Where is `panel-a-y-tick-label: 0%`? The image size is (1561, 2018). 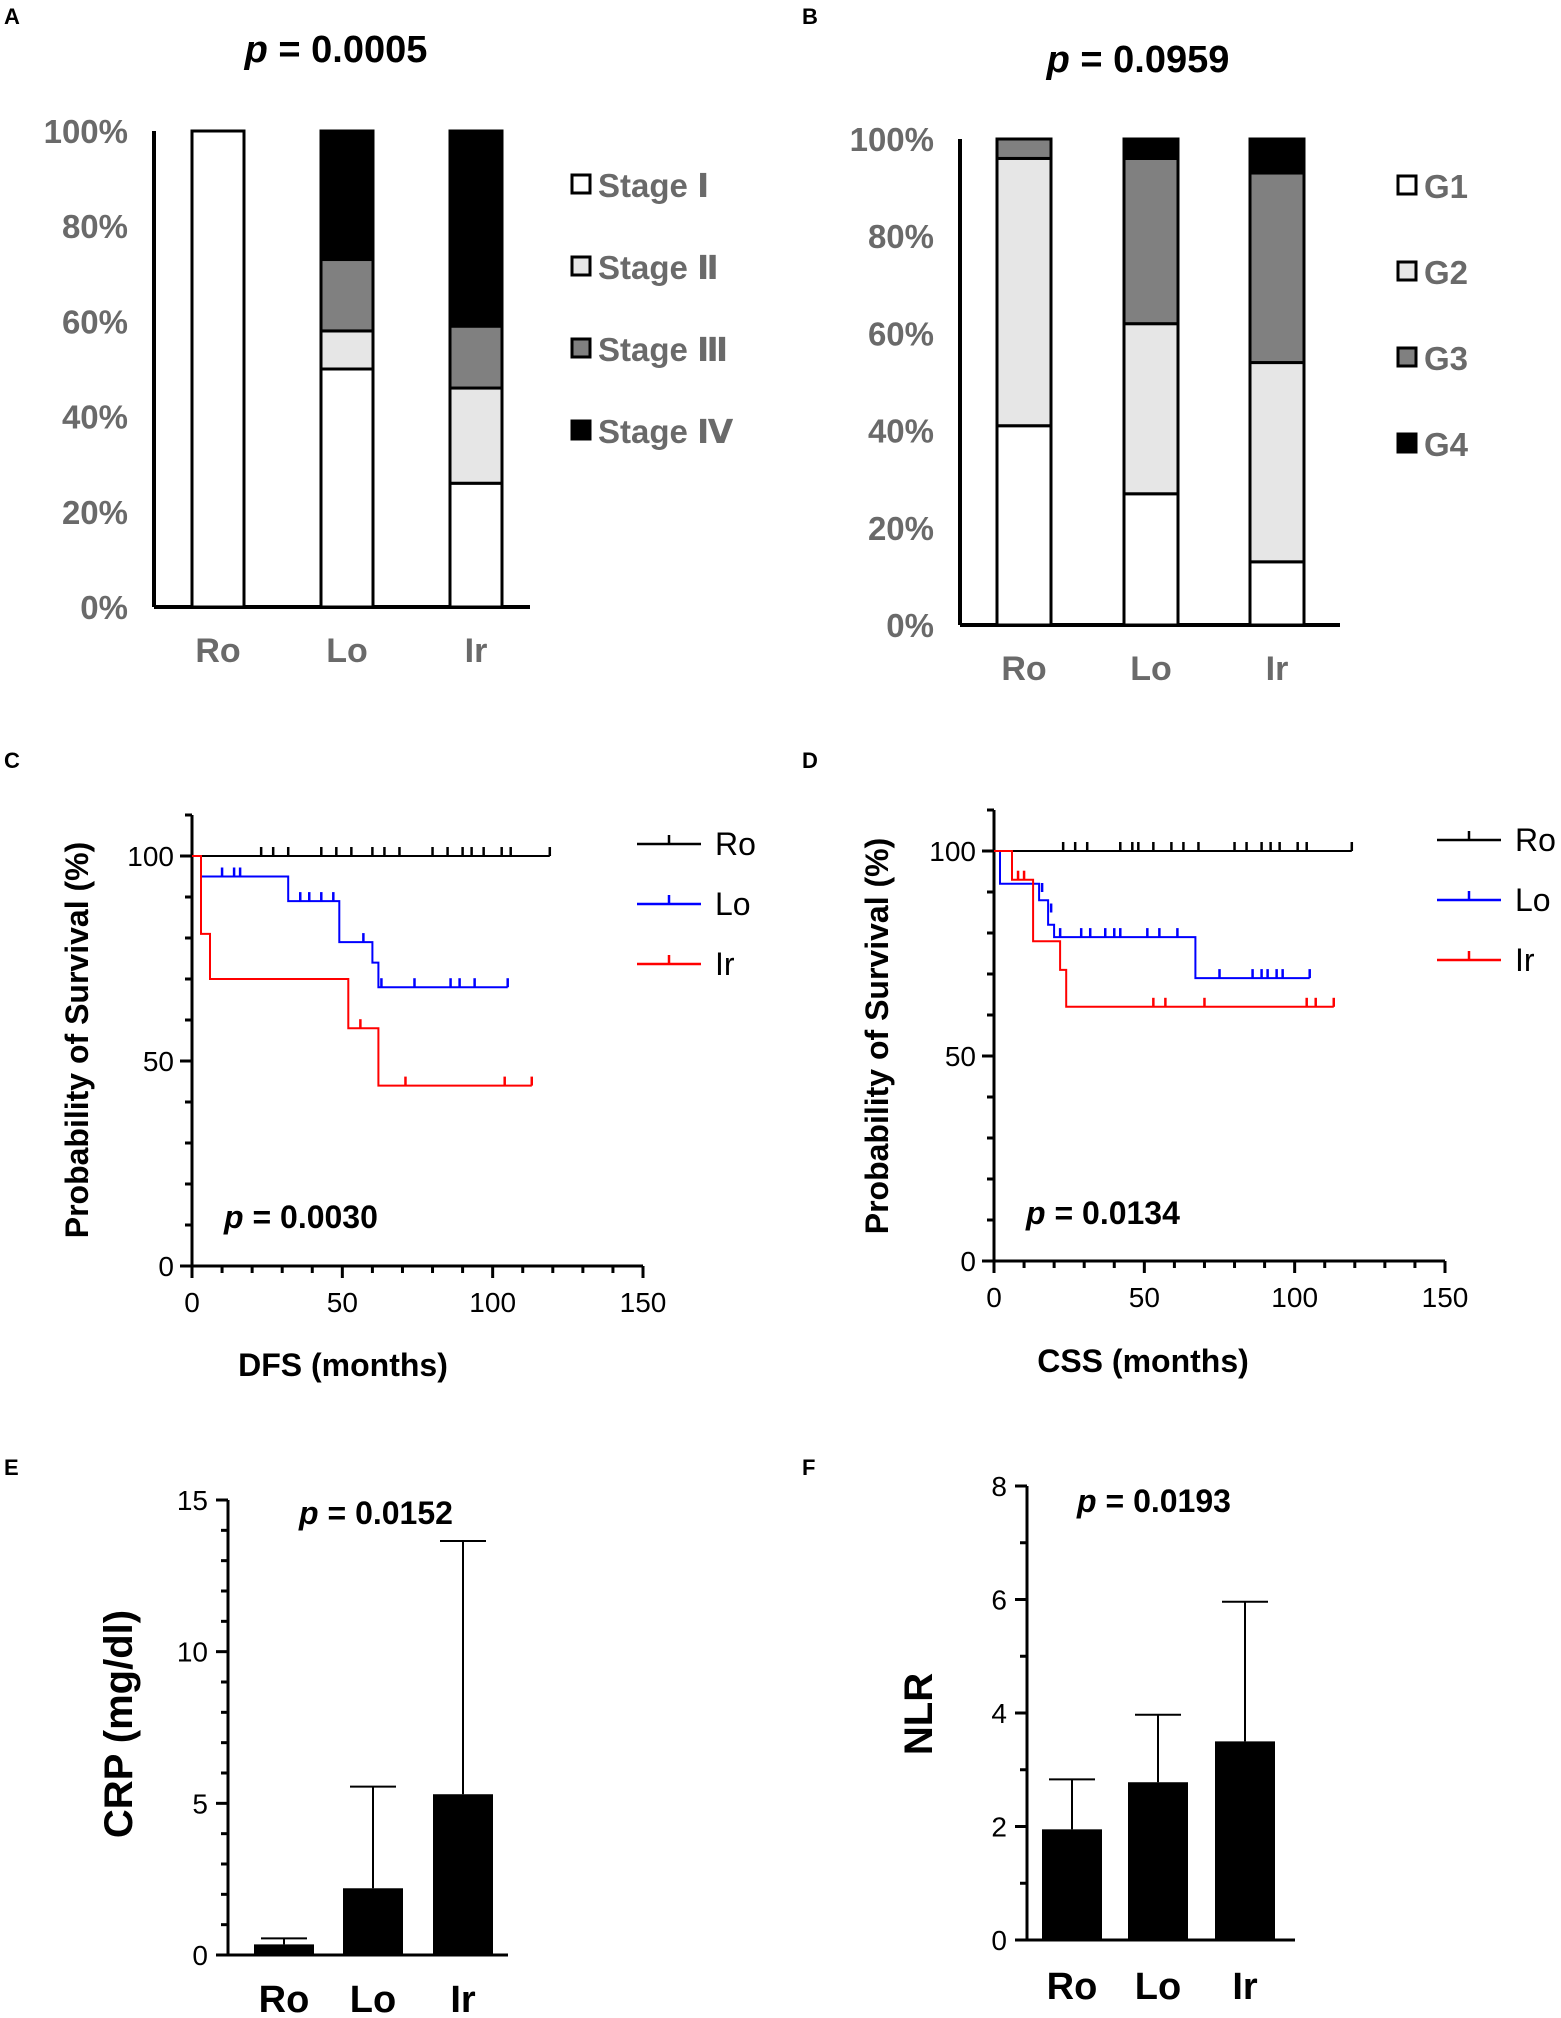
panel-a-y-tick-label: 0% is located at coordinates (104, 607).